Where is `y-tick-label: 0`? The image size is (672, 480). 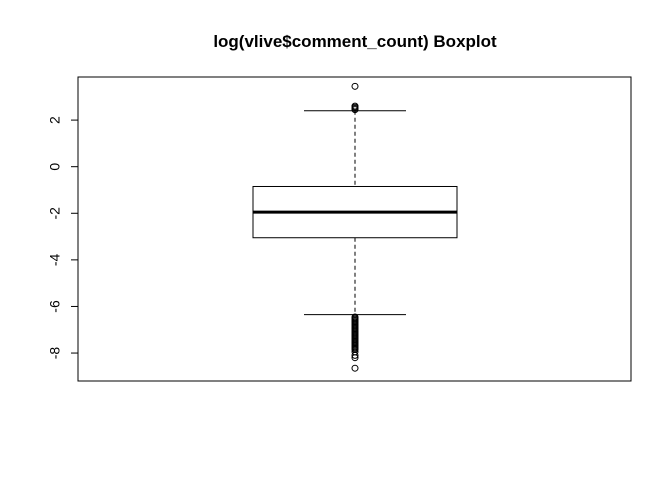 y-tick-label: 0 is located at coordinates (55, 167).